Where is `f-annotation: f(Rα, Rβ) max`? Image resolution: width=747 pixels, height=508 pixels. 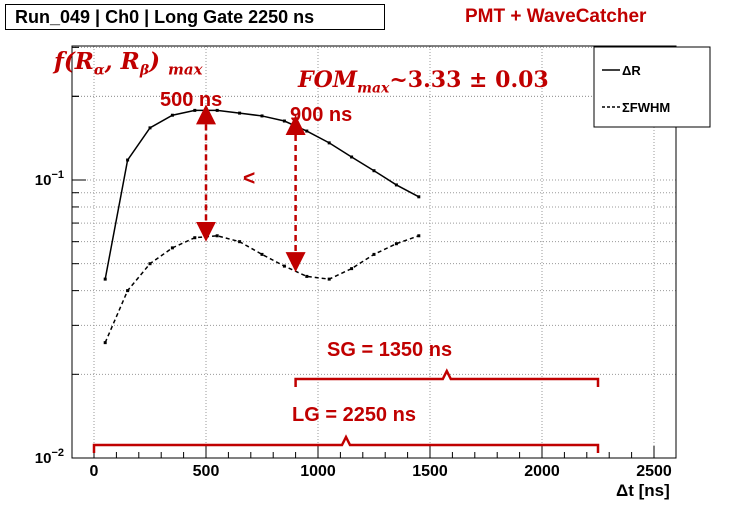 f-annotation: f(Rα, Rβ) max is located at coordinates (128, 63).